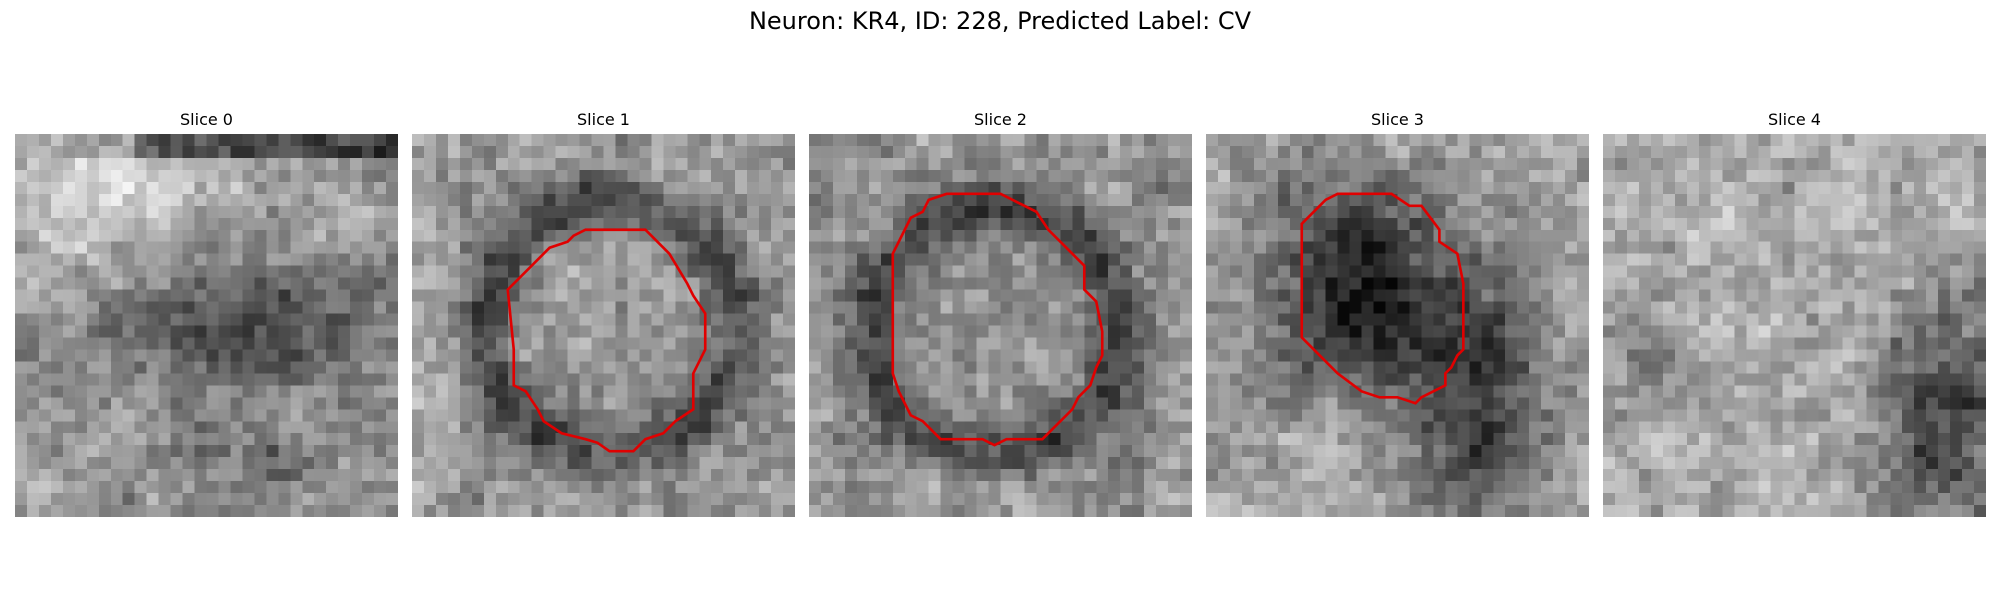 This screenshot has width=2000, height=600. Describe the element at coordinates (1000, 119) in the screenshot. I see `slice-title-2: Slice 2` at that location.